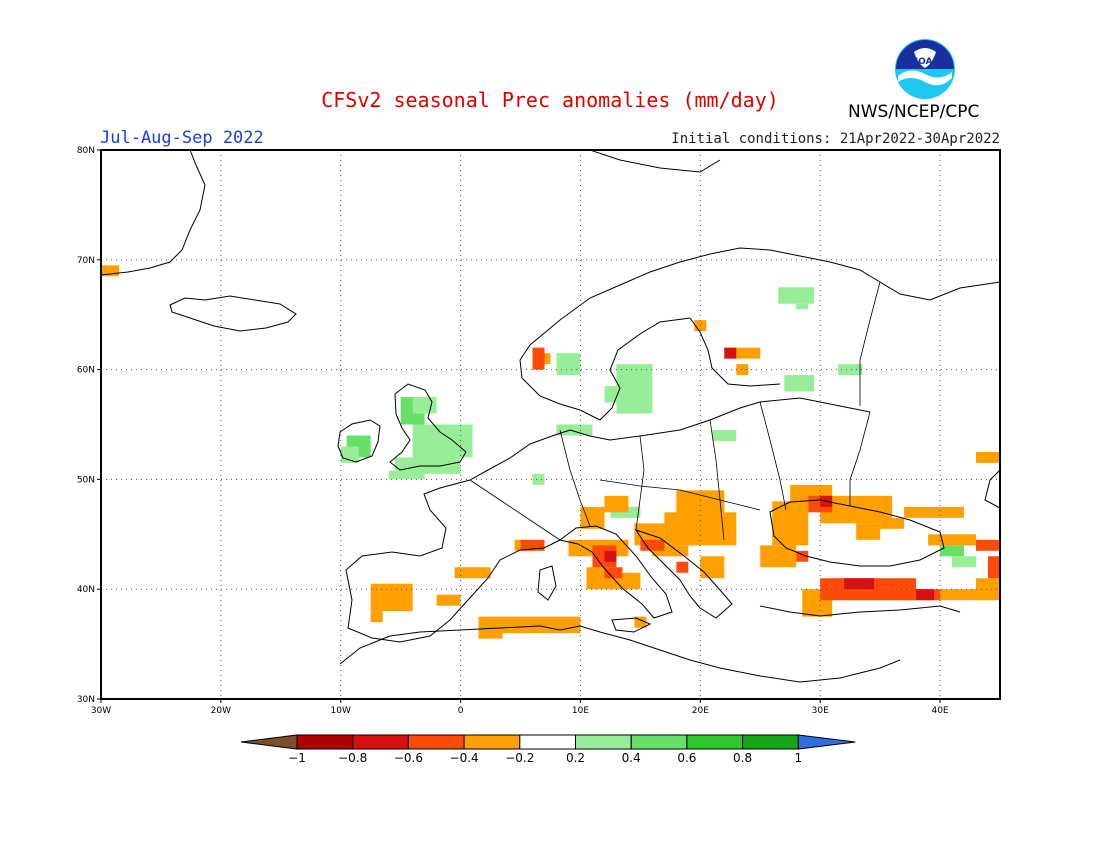 This screenshot has height=850, width=1100. What do you see at coordinates (86, 590) in the screenshot?
I see `lat-label: 40N` at bounding box center [86, 590].